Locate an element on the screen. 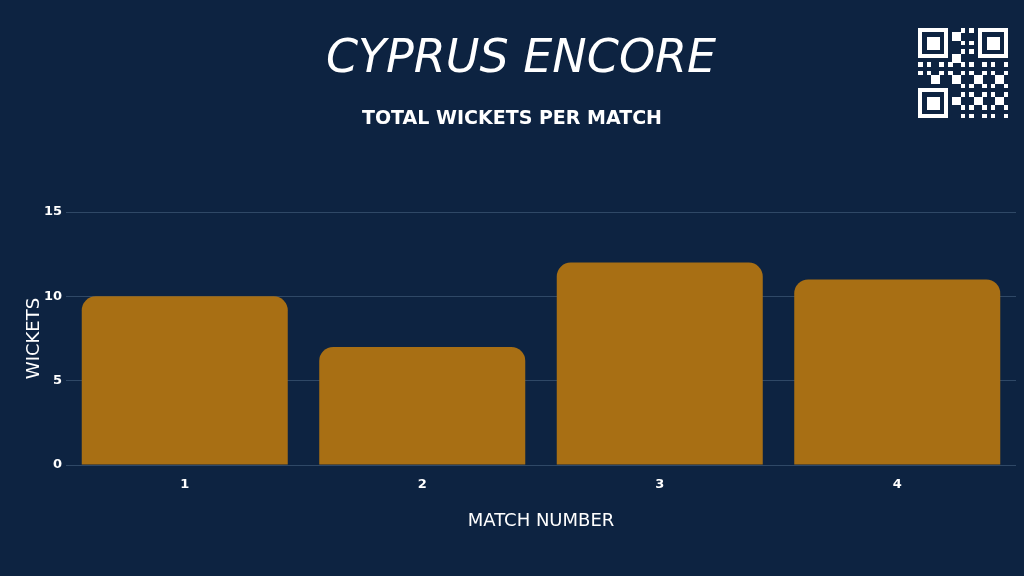  y-axis-title: WICKETS is located at coordinates (33, 338).